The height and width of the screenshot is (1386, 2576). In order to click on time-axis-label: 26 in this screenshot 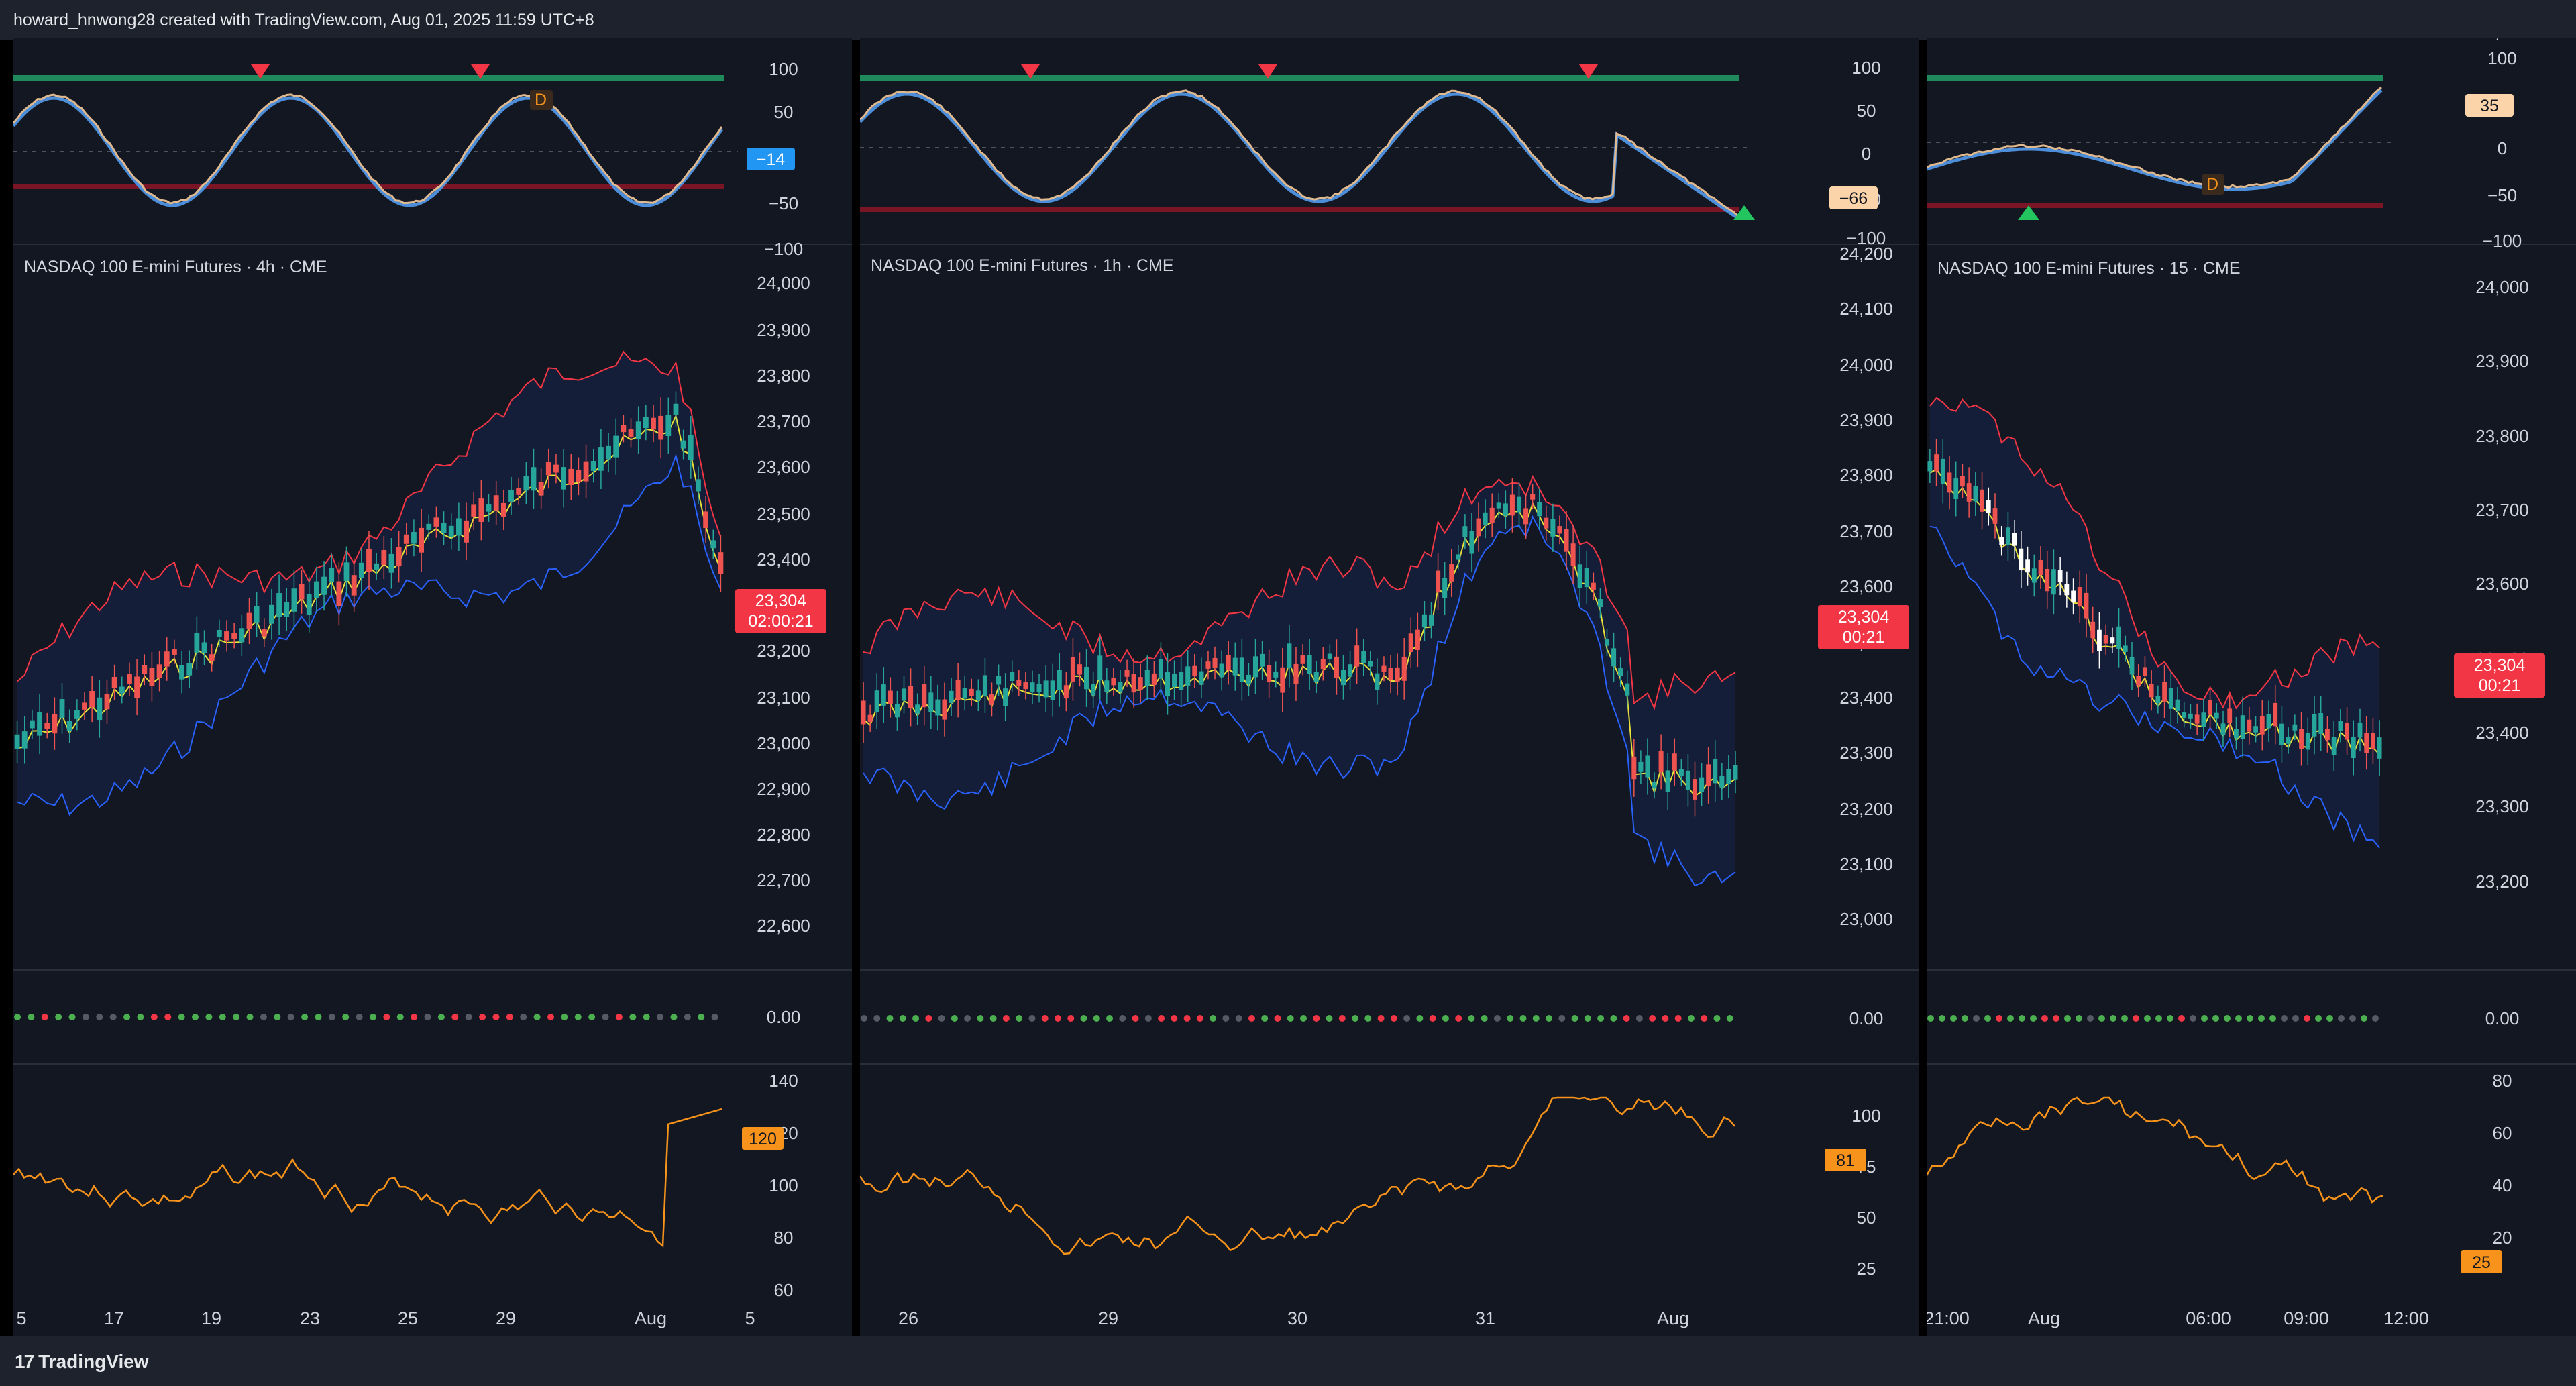, I will do `click(908, 1318)`.